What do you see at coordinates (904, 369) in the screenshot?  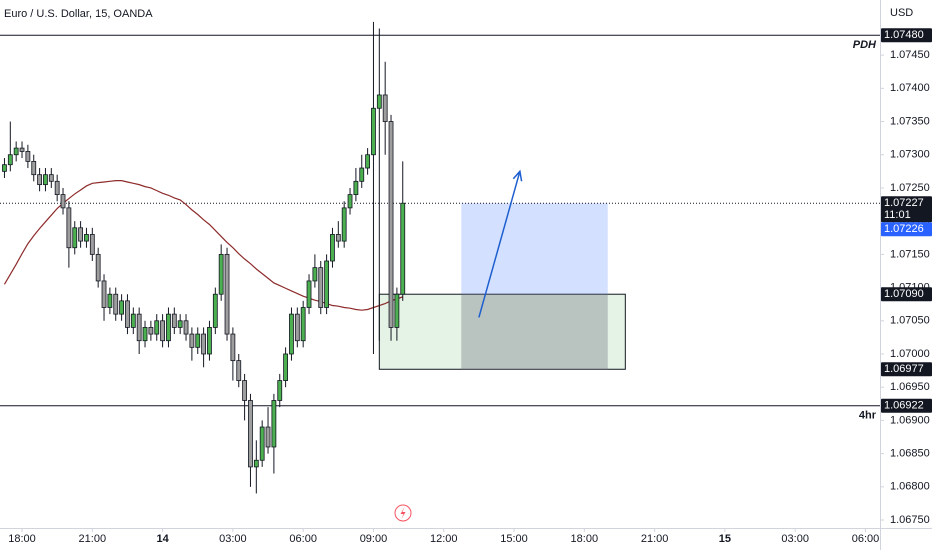 I see `price-badge-label: 1.06977` at bounding box center [904, 369].